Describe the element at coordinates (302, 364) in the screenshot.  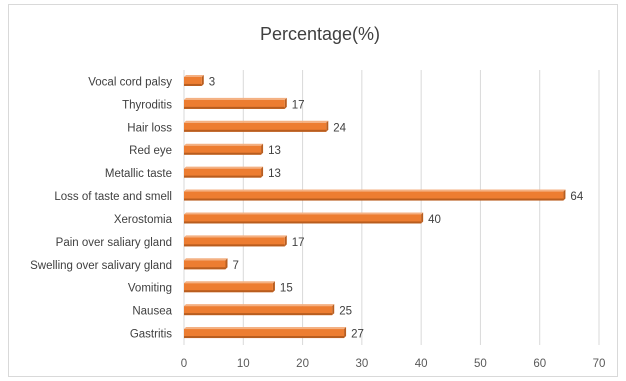
I see `x-tick-label: 20` at that location.